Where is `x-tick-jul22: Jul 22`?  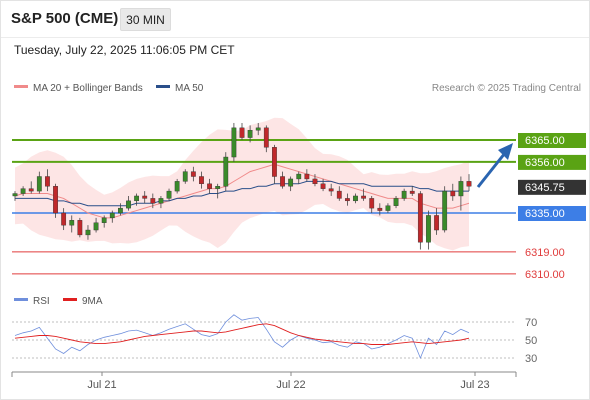 x-tick-jul22: Jul 22 is located at coordinates (290, 385).